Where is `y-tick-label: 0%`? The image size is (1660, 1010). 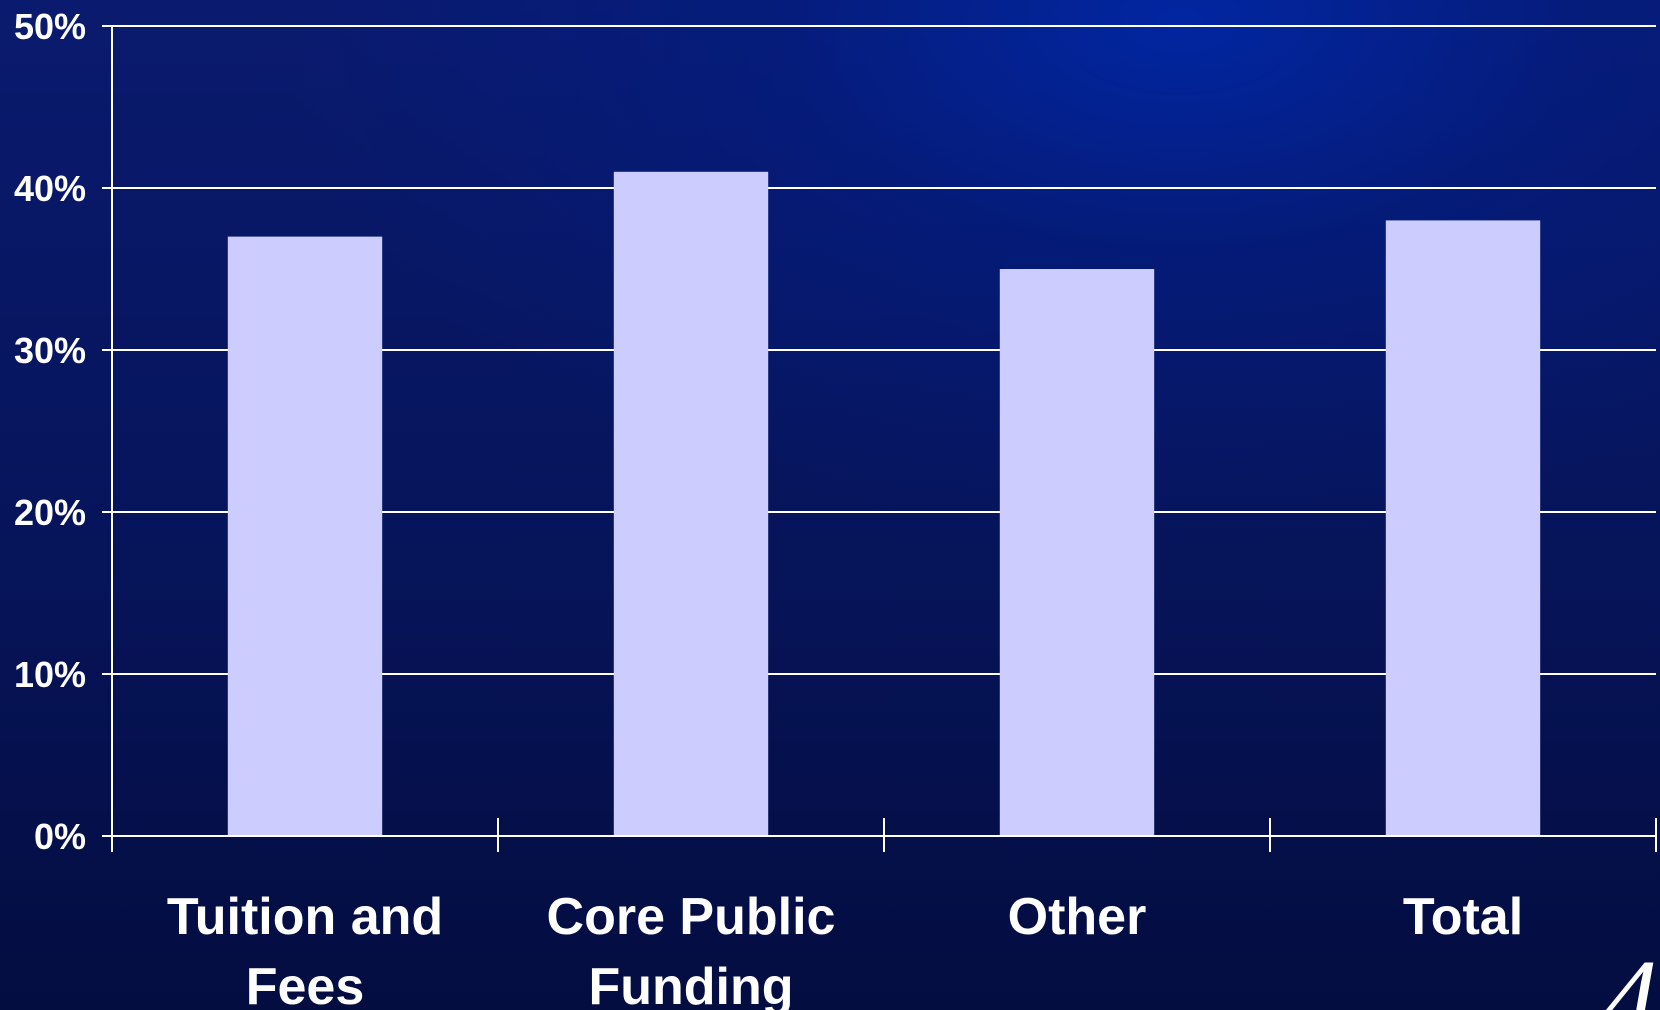
y-tick-label: 0% is located at coordinates (60, 836).